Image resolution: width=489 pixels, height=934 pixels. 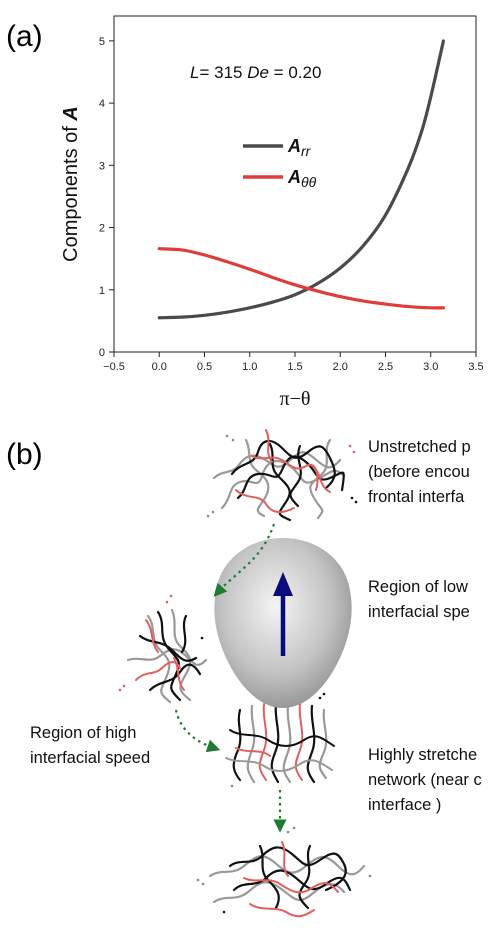 What do you see at coordinates (430, 367) in the screenshot?
I see `x-tick-label: 3.0` at bounding box center [430, 367].